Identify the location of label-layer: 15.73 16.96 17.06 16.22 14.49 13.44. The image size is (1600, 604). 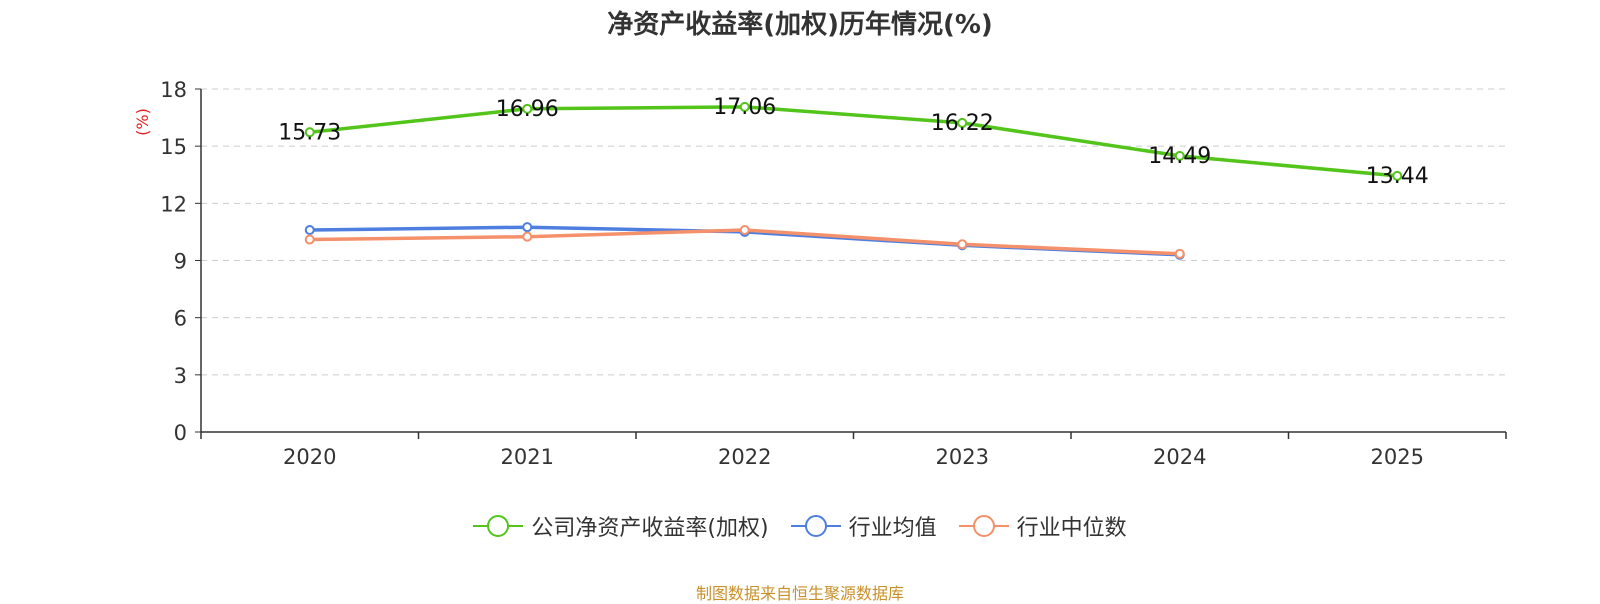
(853, 142).